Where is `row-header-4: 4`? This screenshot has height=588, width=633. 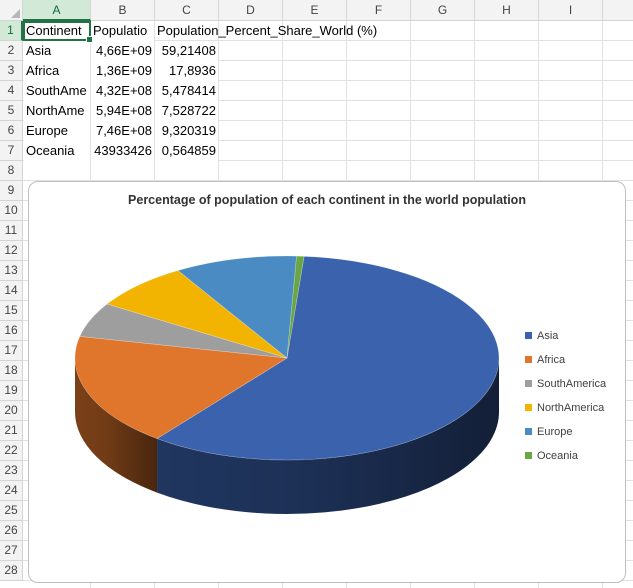 row-header-4: 4 is located at coordinates (11, 91).